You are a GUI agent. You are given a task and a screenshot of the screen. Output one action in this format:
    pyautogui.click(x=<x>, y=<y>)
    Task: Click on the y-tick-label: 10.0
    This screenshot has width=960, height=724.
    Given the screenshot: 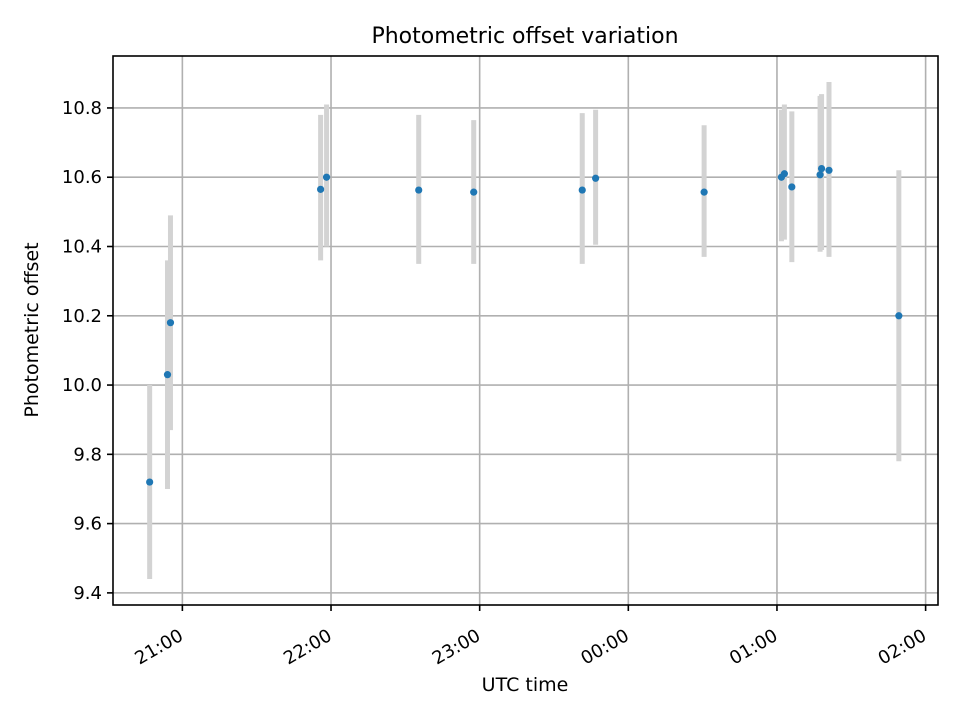 What is the action you would take?
    pyautogui.click(x=82, y=385)
    